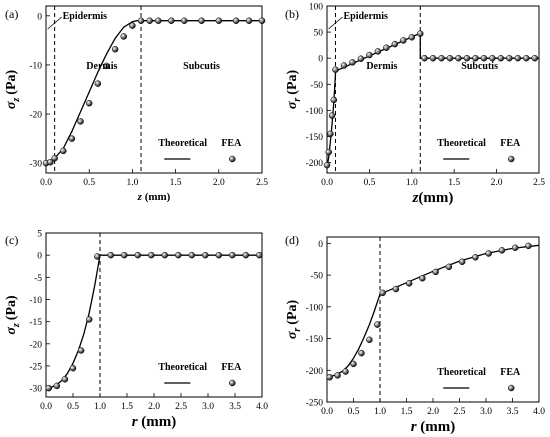 This screenshot has width=550, height=437. I want to click on y-tick-label: -250, so click(315, 404).